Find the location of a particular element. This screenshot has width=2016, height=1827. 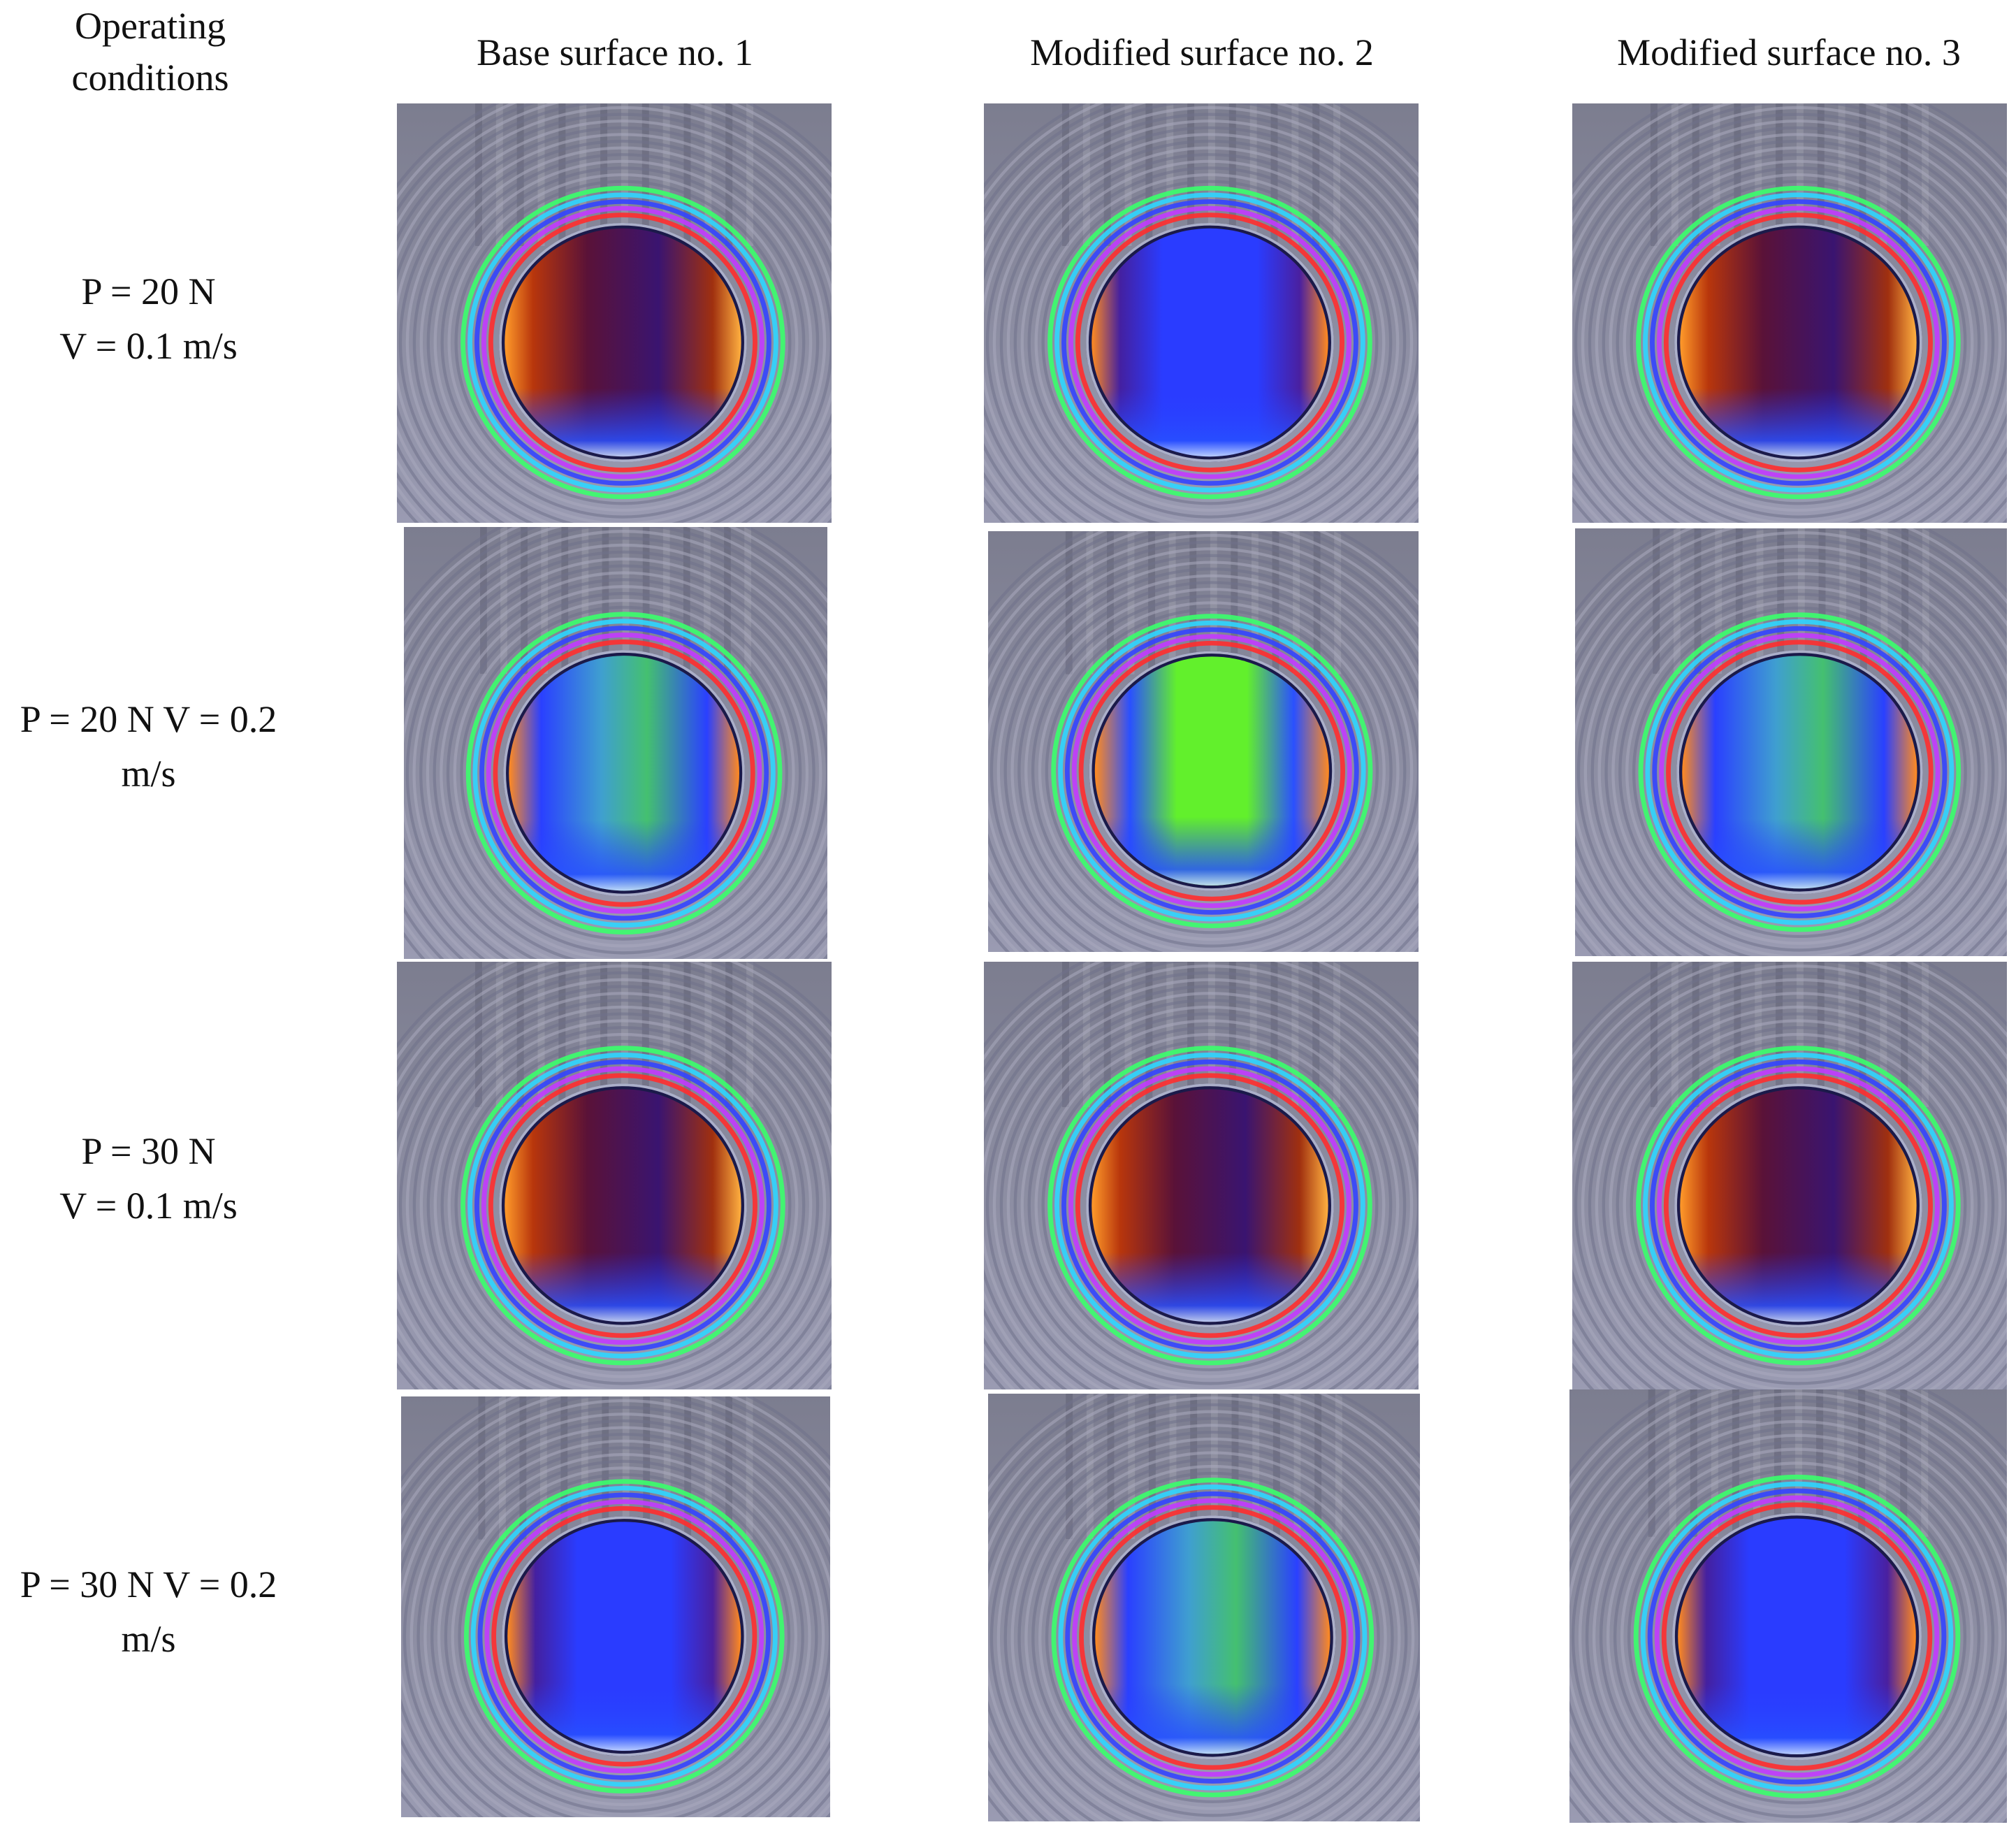

interferogram-row1-col3 is located at coordinates (1789, 313).